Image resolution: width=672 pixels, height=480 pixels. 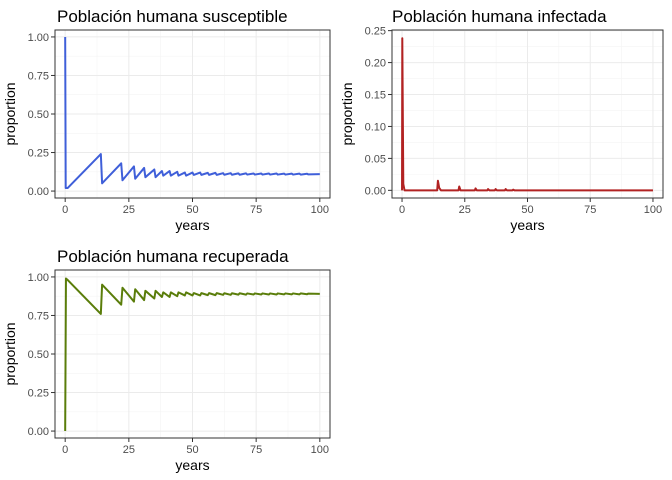 What do you see at coordinates (499, 16) in the screenshot?
I see `chart-title: Población humana infectada` at bounding box center [499, 16].